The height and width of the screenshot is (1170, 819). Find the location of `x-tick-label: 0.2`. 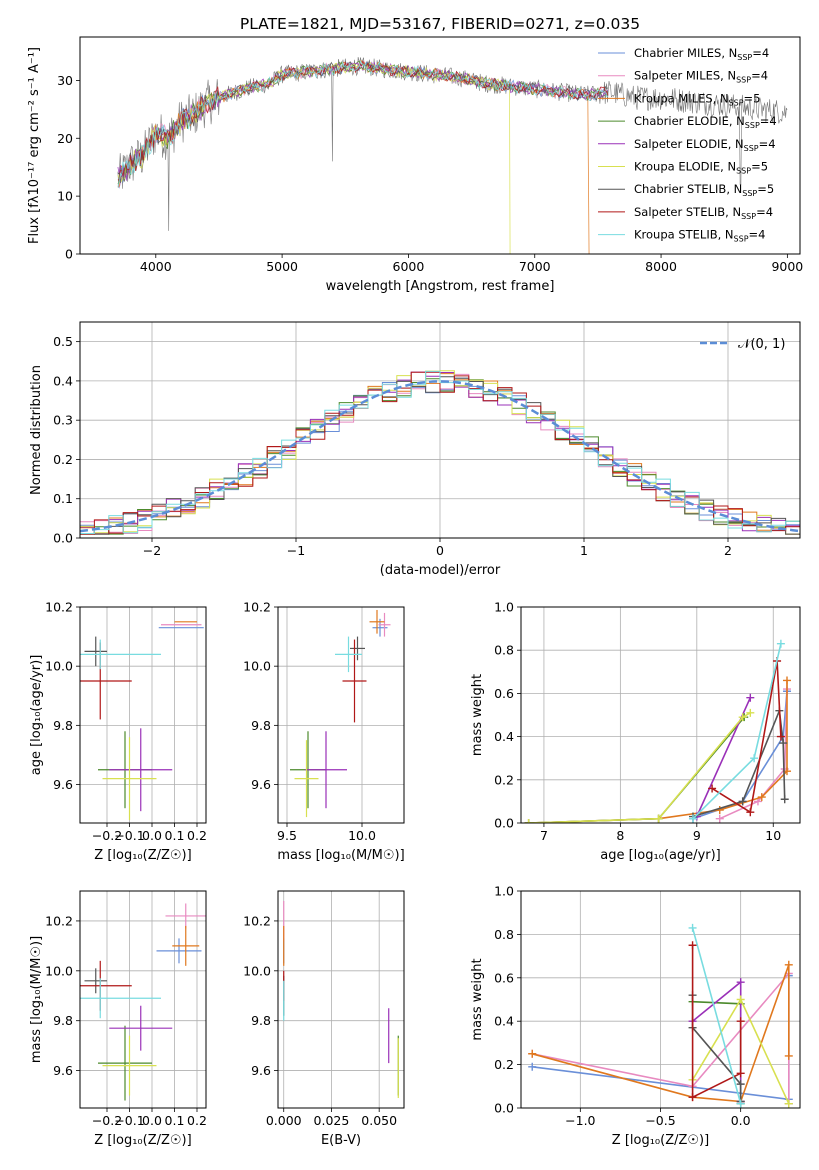

x-tick-label: 0.2 is located at coordinates (197, 835).